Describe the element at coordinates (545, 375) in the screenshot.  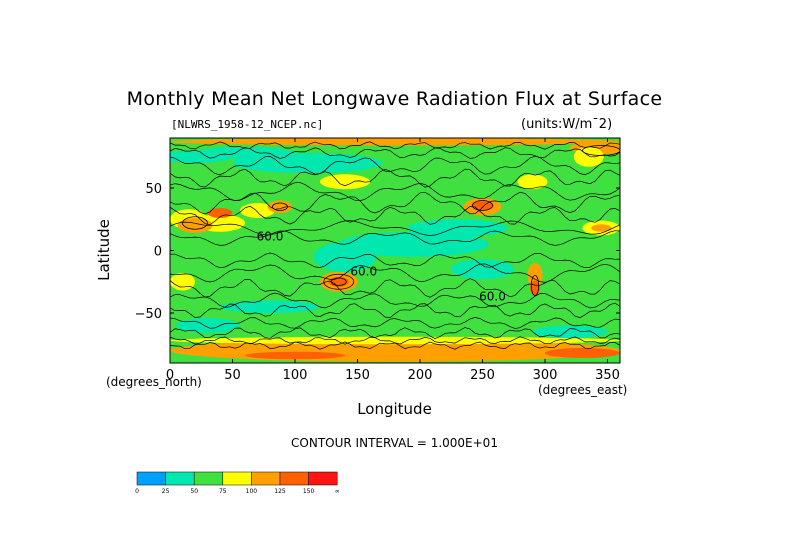
I see `x-tick-label: 300` at that location.